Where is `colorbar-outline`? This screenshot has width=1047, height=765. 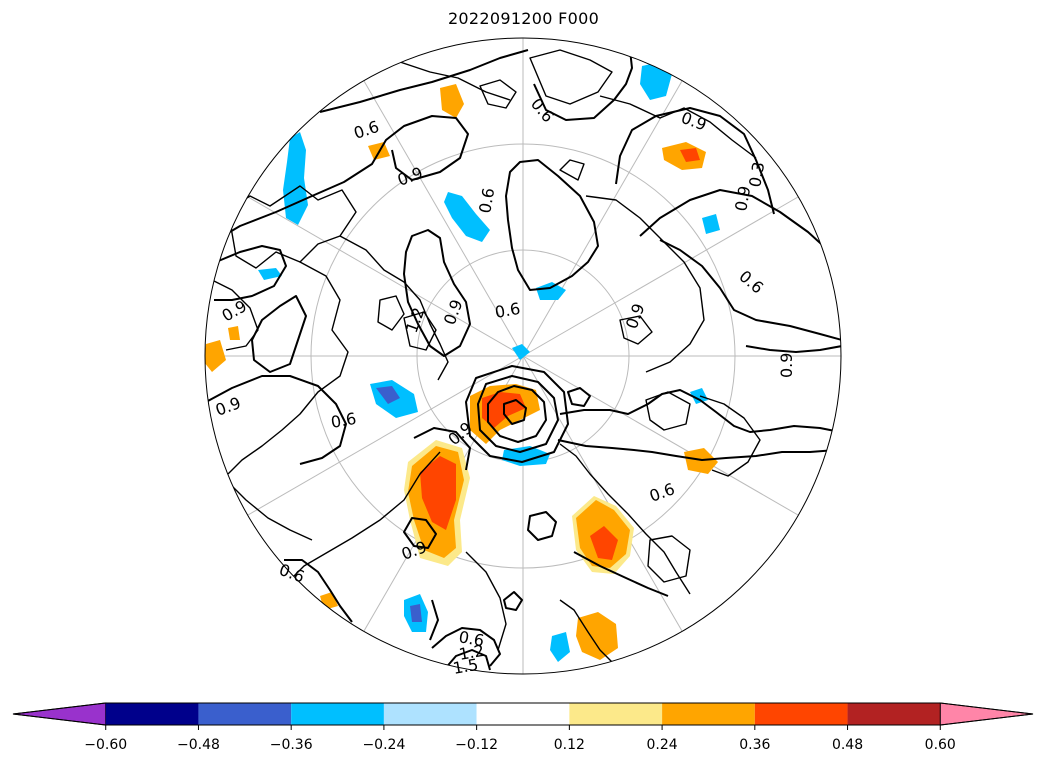 colorbar-outline is located at coordinates (523, 714).